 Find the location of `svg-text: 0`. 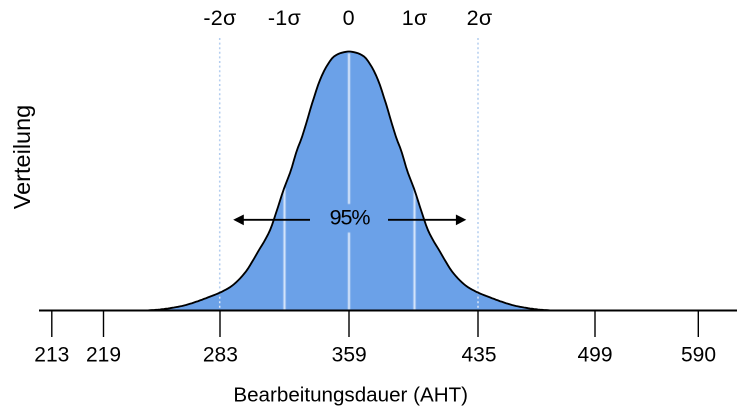

svg-text: 0 is located at coordinates (349, 18).